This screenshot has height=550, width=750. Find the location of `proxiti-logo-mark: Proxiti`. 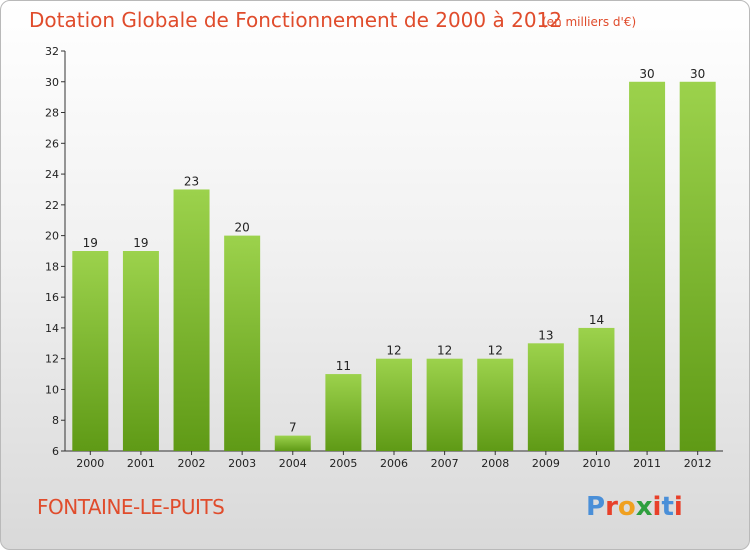

proxiti-logo-mark: Proxiti is located at coordinates (634, 507).